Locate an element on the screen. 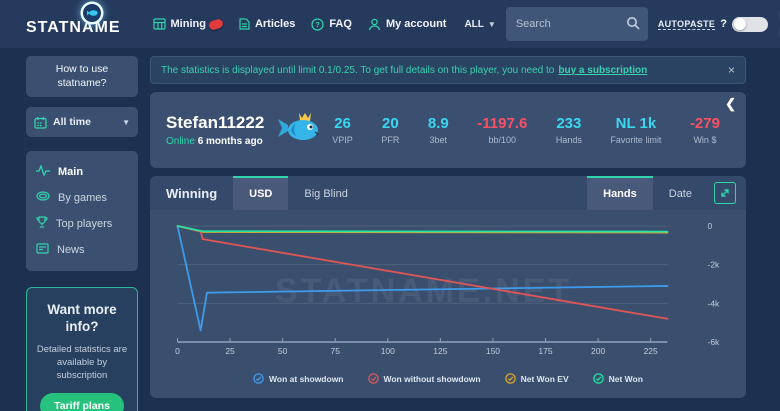 The image size is (780, 411). nav-item-my-account: My account is located at coordinates (407, 24).